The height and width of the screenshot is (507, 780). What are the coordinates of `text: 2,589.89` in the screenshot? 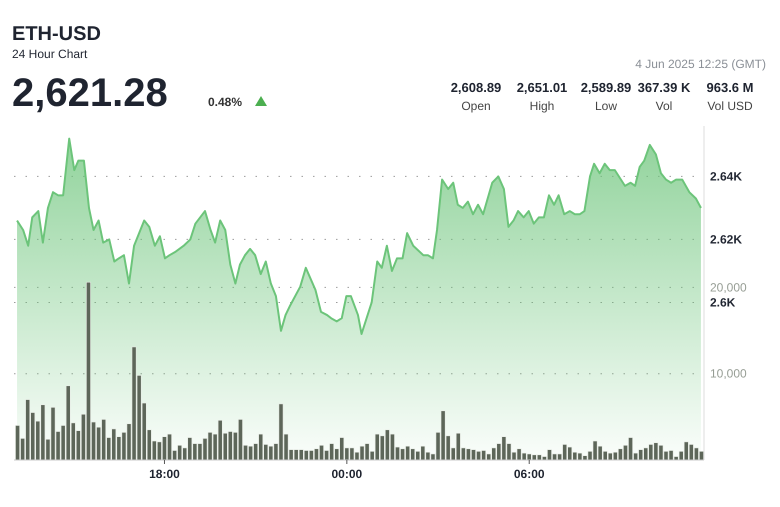 It's located at (606, 87).